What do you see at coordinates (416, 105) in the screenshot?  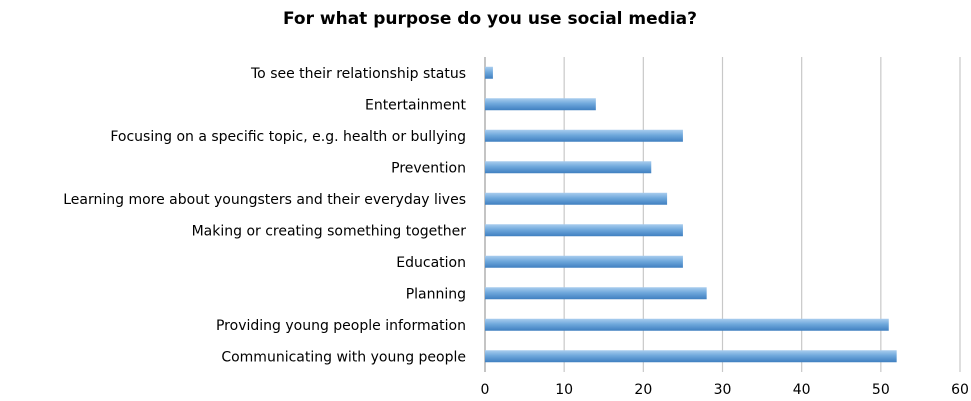 I see `category-label: Entertainment` at bounding box center [416, 105].